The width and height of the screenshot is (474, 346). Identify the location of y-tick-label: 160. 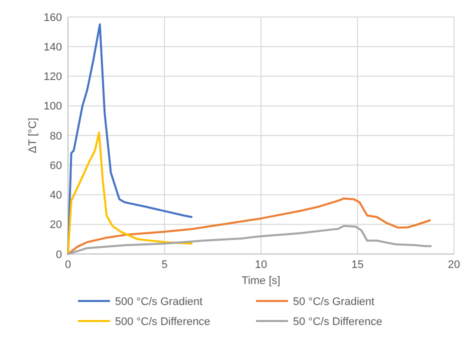
(53, 18).